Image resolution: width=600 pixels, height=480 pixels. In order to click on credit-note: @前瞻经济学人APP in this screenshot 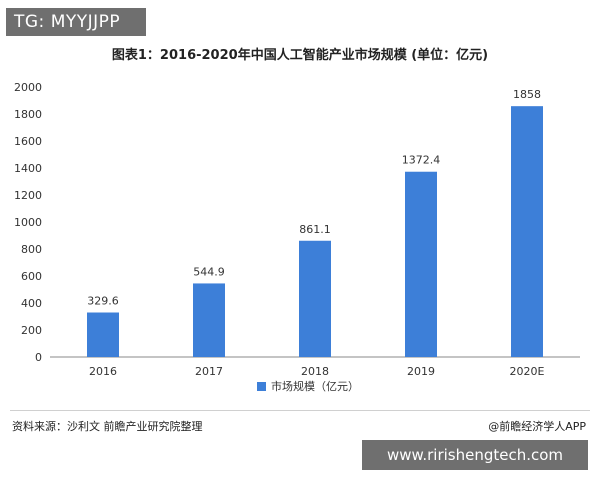, I will do `click(537, 426)`.